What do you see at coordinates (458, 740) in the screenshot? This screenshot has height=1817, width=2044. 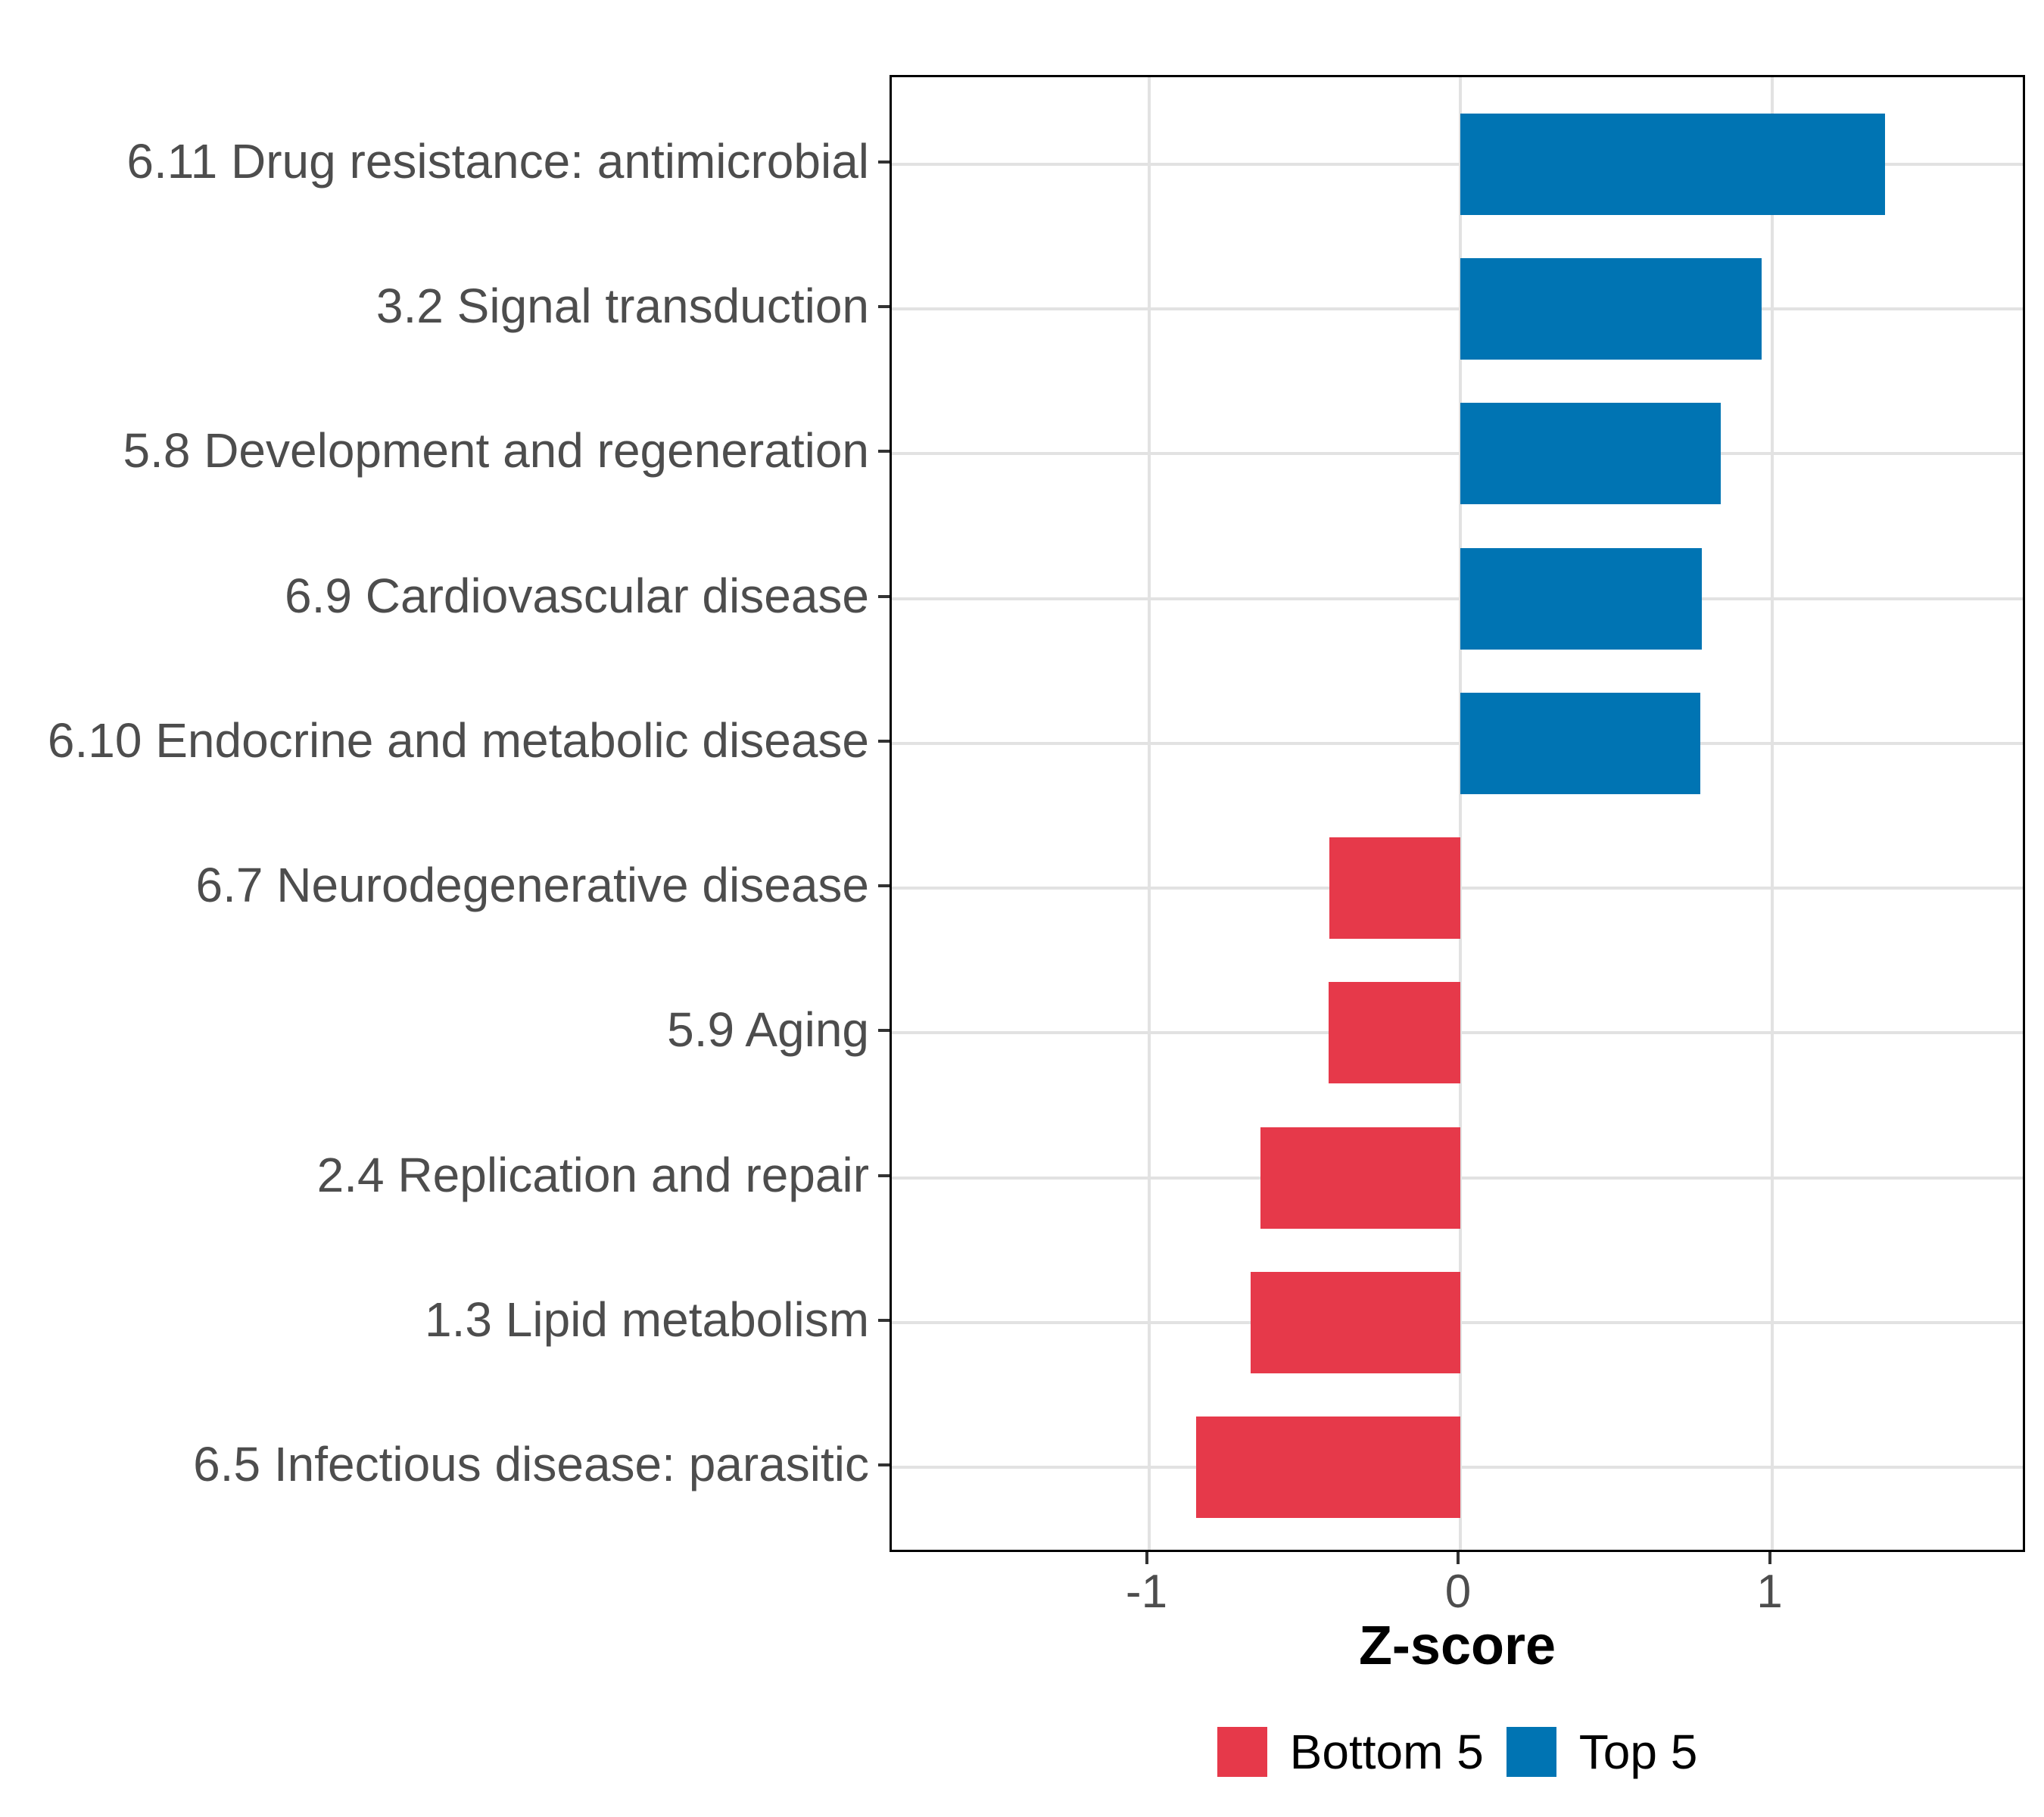 I see `category-label: 6.10 Endocrine and metabolic disease` at bounding box center [458, 740].